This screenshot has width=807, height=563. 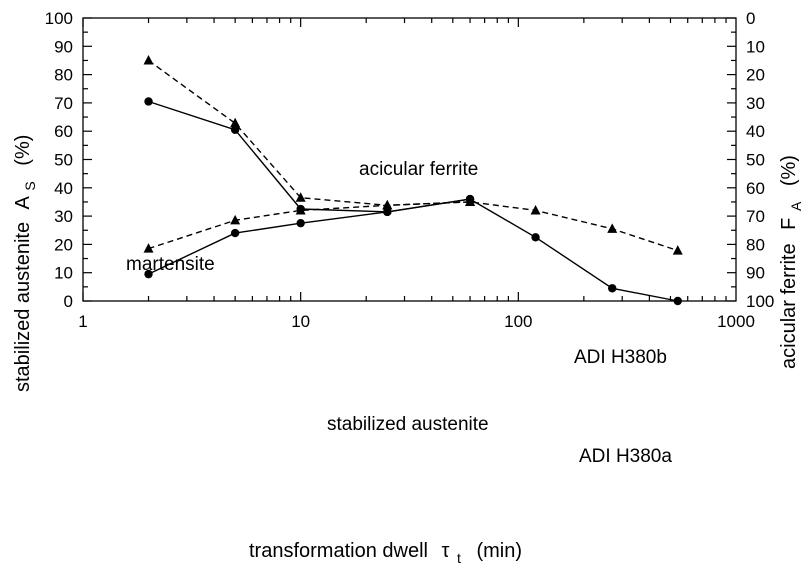 I want to click on y-tick-label: 10, so click(x=63, y=273).